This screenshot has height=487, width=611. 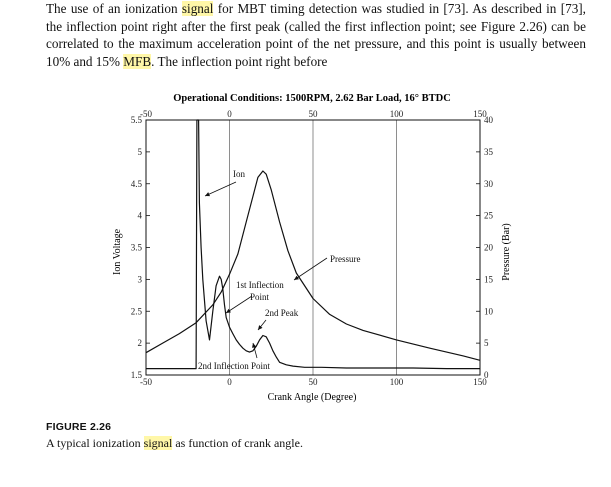 What do you see at coordinates (140, 216) in the screenshot?
I see `y-tick-label-left: 4` at bounding box center [140, 216].